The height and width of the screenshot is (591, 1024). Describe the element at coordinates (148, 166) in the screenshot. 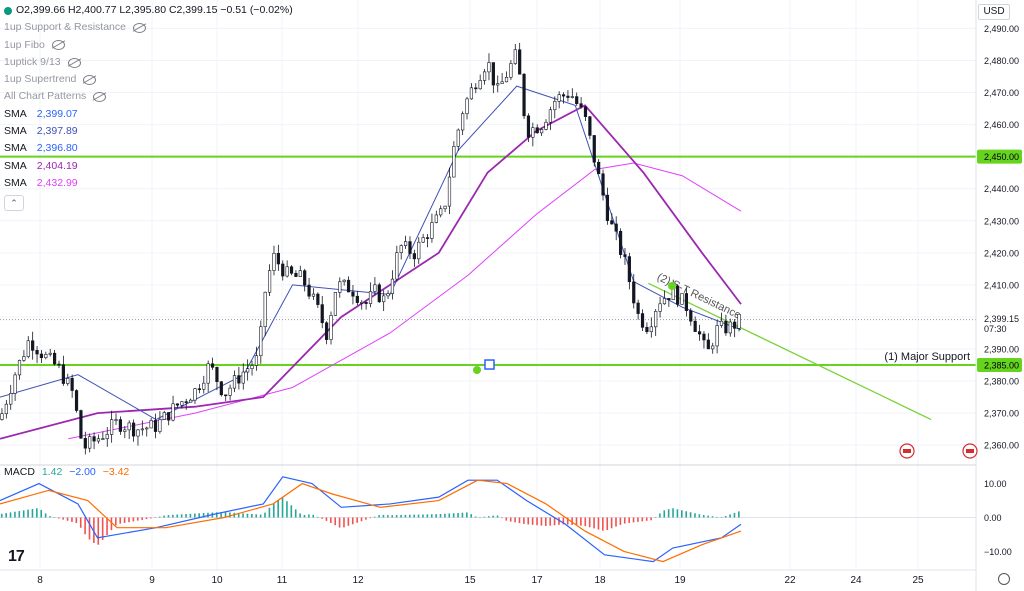

I see `sma-row-3: SMA 2,404.19` at that location.